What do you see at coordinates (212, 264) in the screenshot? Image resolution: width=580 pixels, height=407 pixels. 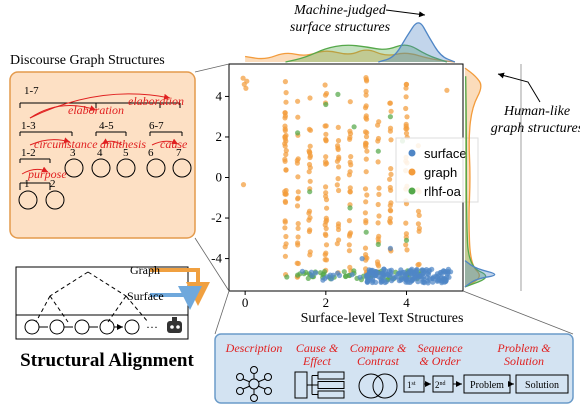 I see `zoom-line-bottom` at bounding box center [212, 264].